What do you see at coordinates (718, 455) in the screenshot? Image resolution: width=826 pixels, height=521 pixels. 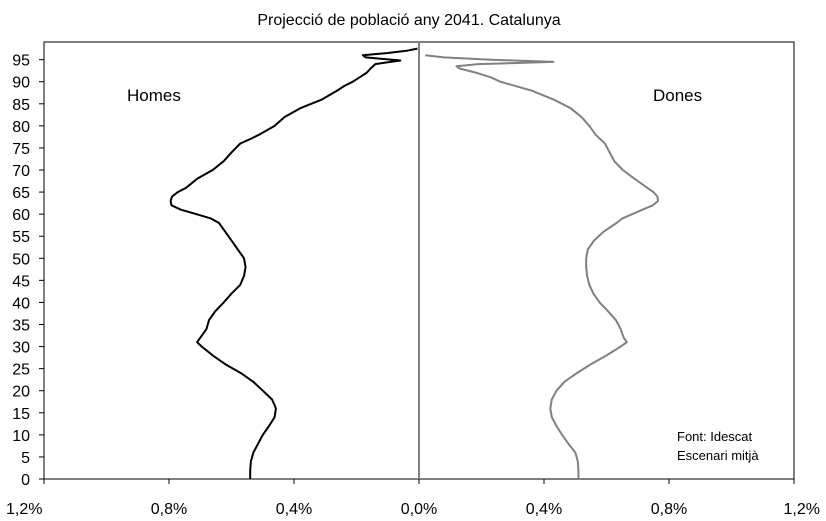 I see `scenario-note: Escenari mitjà` at bounding box center [718, 455].